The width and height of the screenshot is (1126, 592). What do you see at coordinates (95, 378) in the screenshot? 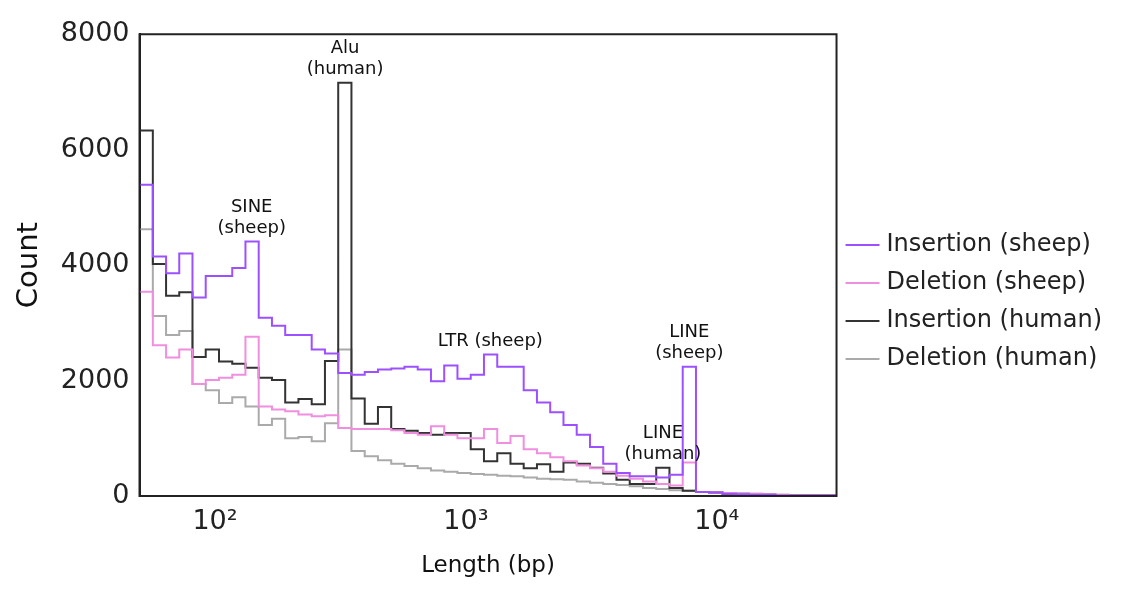
I see `y-tick-label: 2000` at bounding box center [95, 378].